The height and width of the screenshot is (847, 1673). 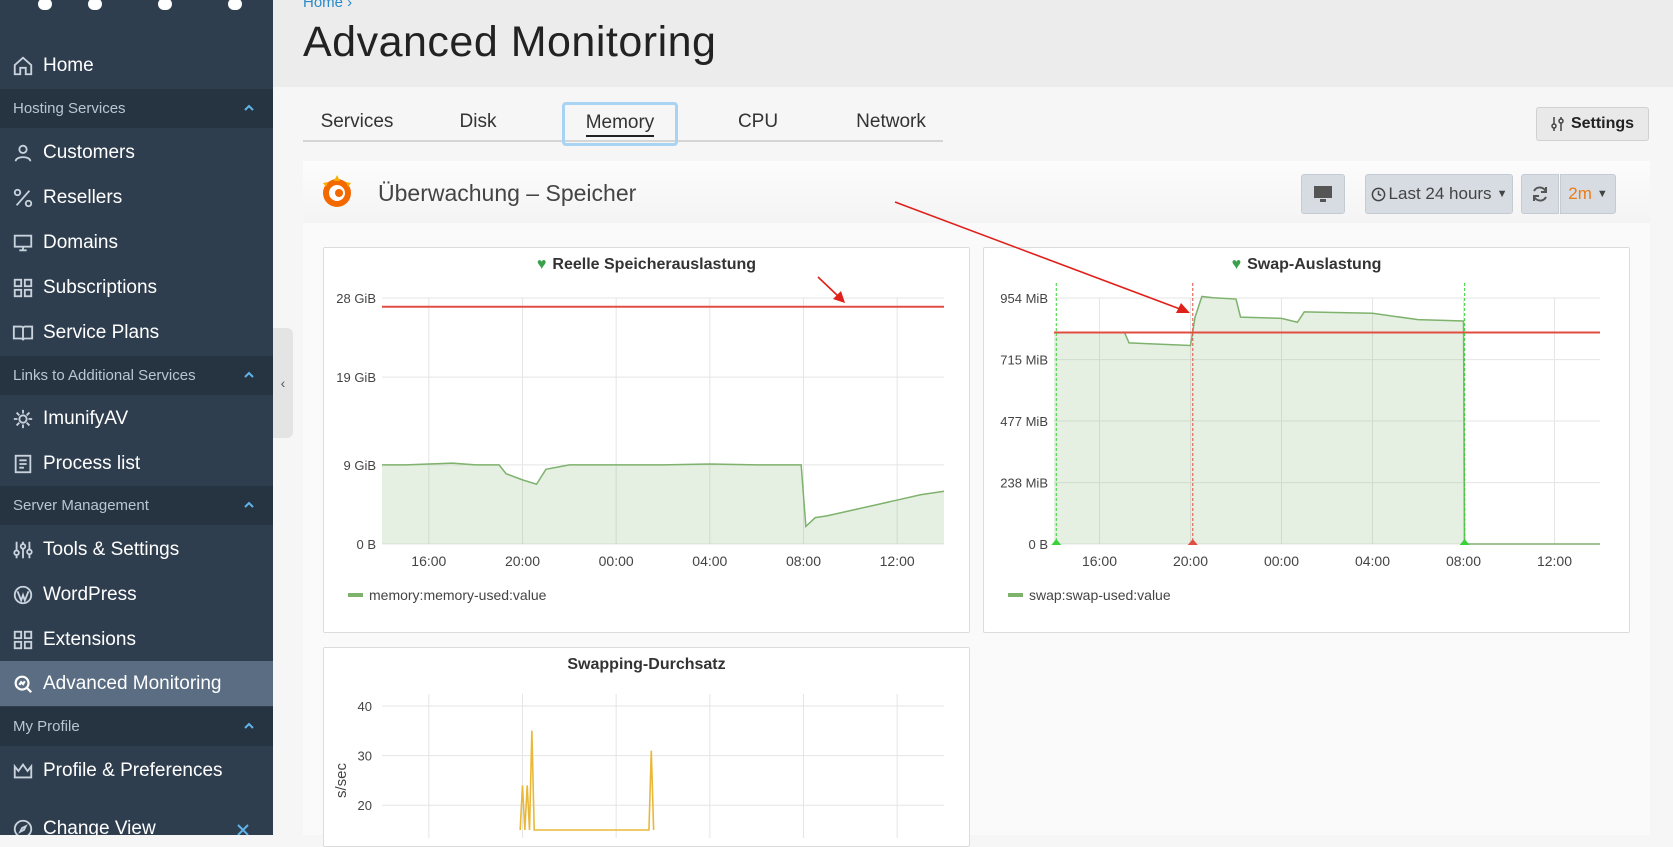 I want to click on y-tick-label: 477 MiB, so click(x=1024, y=421).